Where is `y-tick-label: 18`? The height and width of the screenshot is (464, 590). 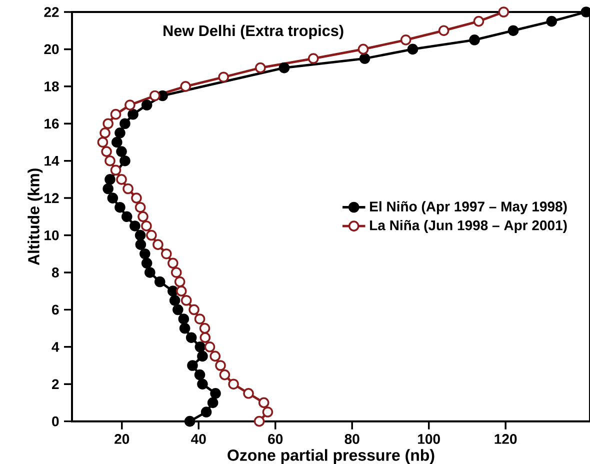
y-tick-label: 18 is located at coordinates (51, 86).